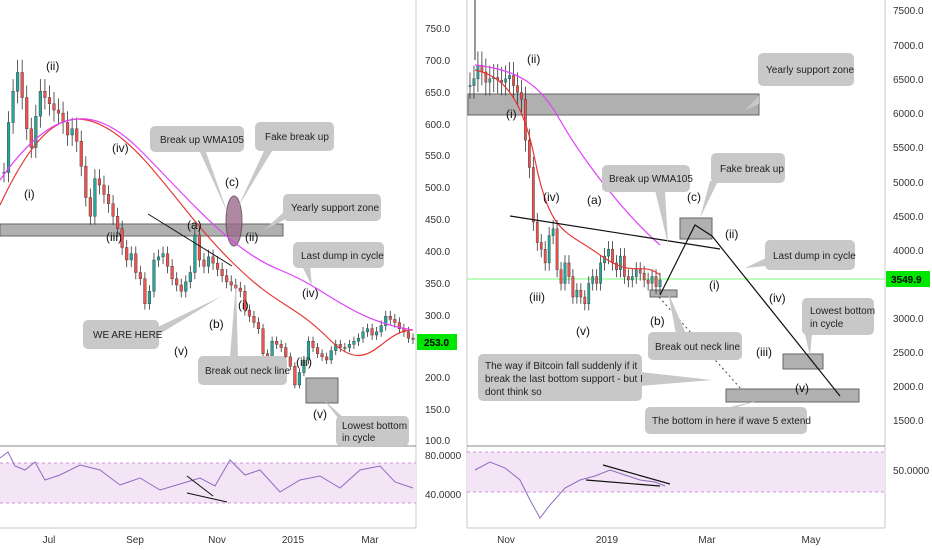 This screenshot has height=550, width=932. I want to click on wave-label: (i), so click(511, 114).